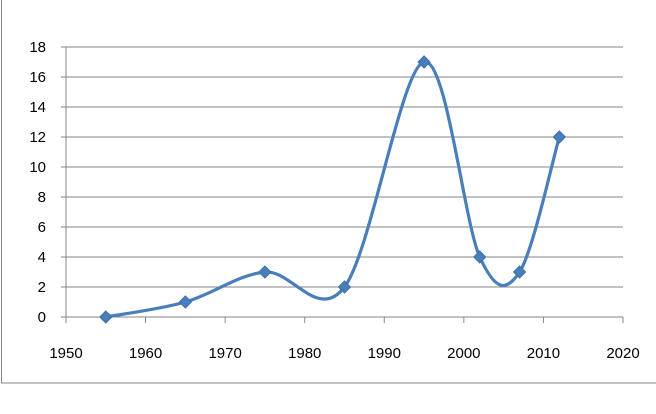  Describe the element at coordinates (543, 353) in the screenshot. I see `x-tick-label: 2010` at that location.